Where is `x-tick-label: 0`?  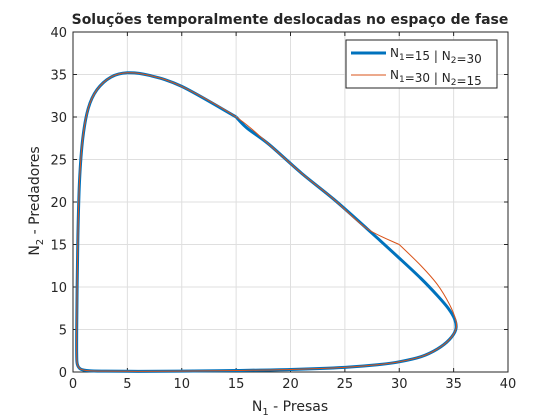
x-tick-label: 0 is located at coordinates (73, 384).